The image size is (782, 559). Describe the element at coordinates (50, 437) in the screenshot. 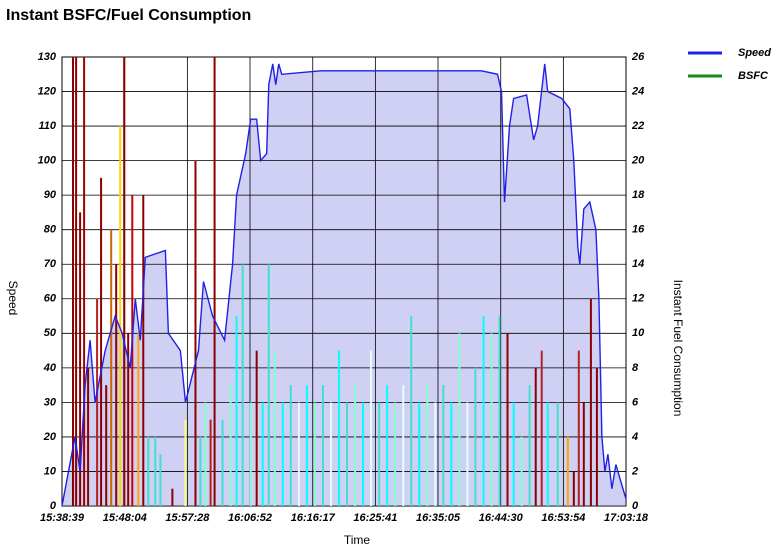

I see `y-tick-label: 20` at that location.